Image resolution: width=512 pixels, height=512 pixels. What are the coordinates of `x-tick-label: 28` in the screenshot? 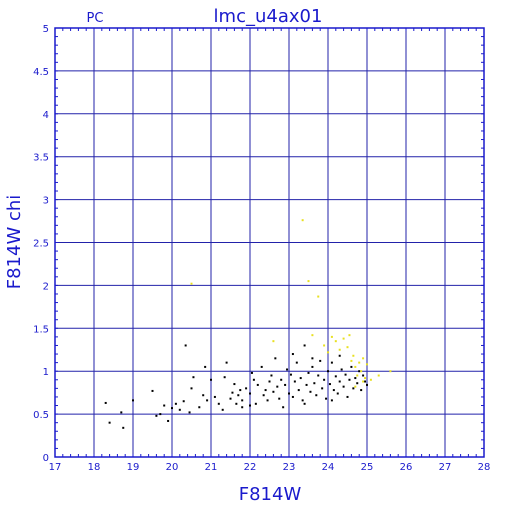 It's located at (484, 467).